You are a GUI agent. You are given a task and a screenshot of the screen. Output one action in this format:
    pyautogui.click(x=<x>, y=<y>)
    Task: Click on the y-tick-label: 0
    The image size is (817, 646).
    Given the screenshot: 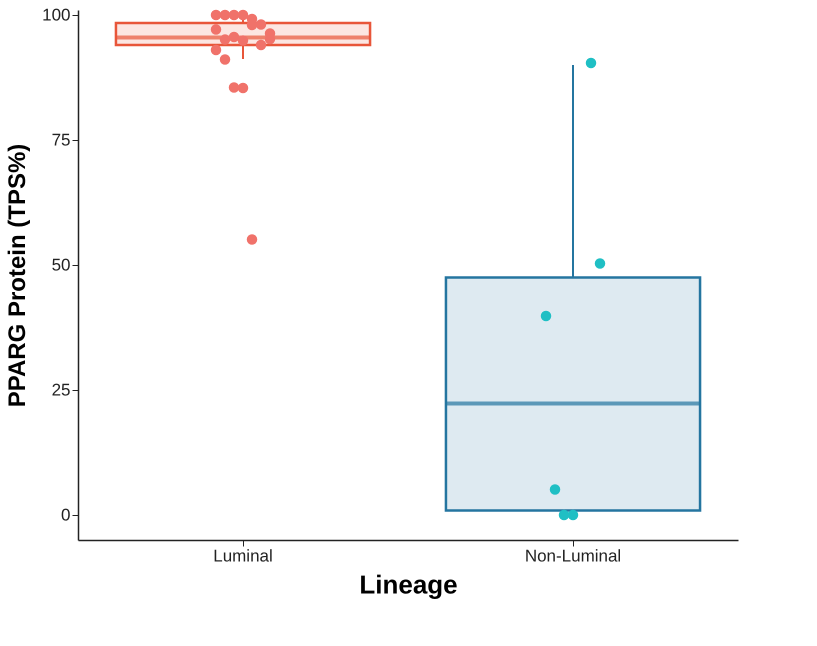 What is the action you would take?
    pyautogui.click(x=65, y=515)
    